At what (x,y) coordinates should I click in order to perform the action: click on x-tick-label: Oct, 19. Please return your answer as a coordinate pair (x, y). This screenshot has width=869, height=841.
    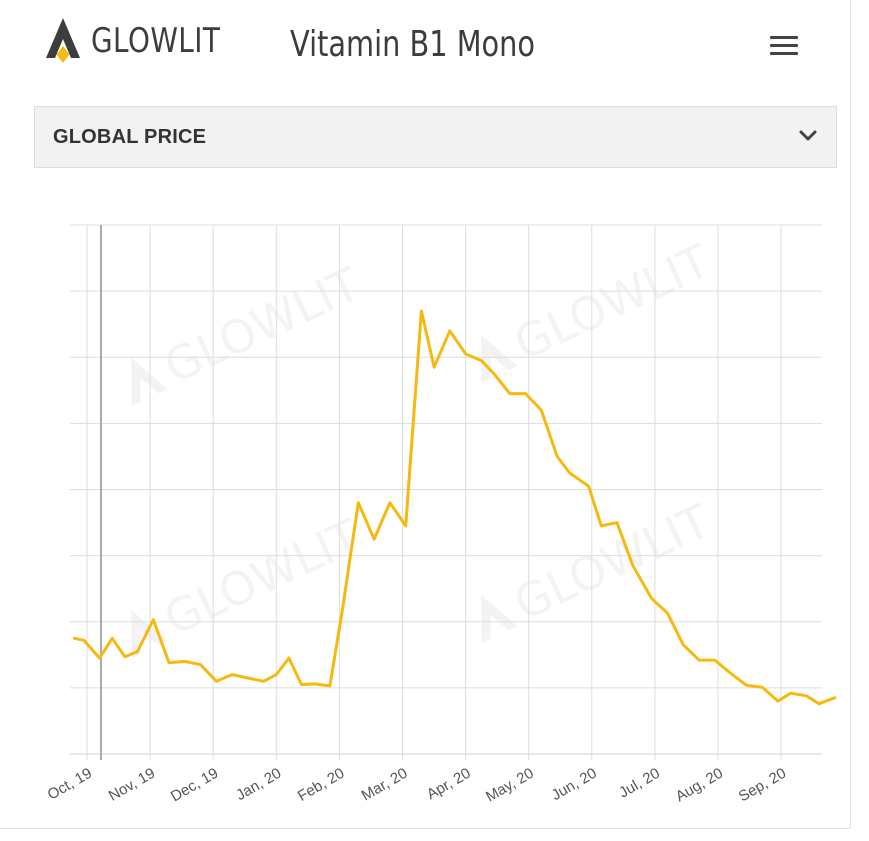
    Looking at the image, I should click on (70, 784).